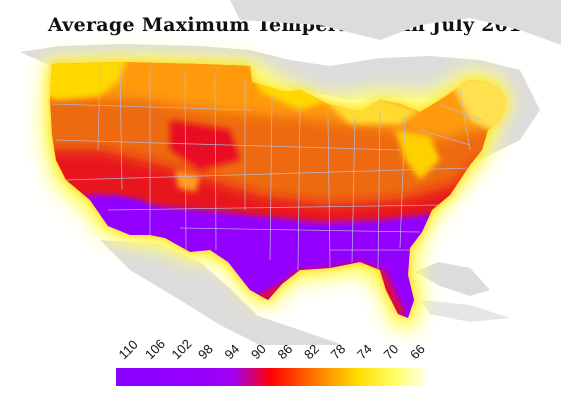  What do you see at coordinates (271, 377) in the screenshot?
I see `legend-color-bar` at bounding box center [271, 377].